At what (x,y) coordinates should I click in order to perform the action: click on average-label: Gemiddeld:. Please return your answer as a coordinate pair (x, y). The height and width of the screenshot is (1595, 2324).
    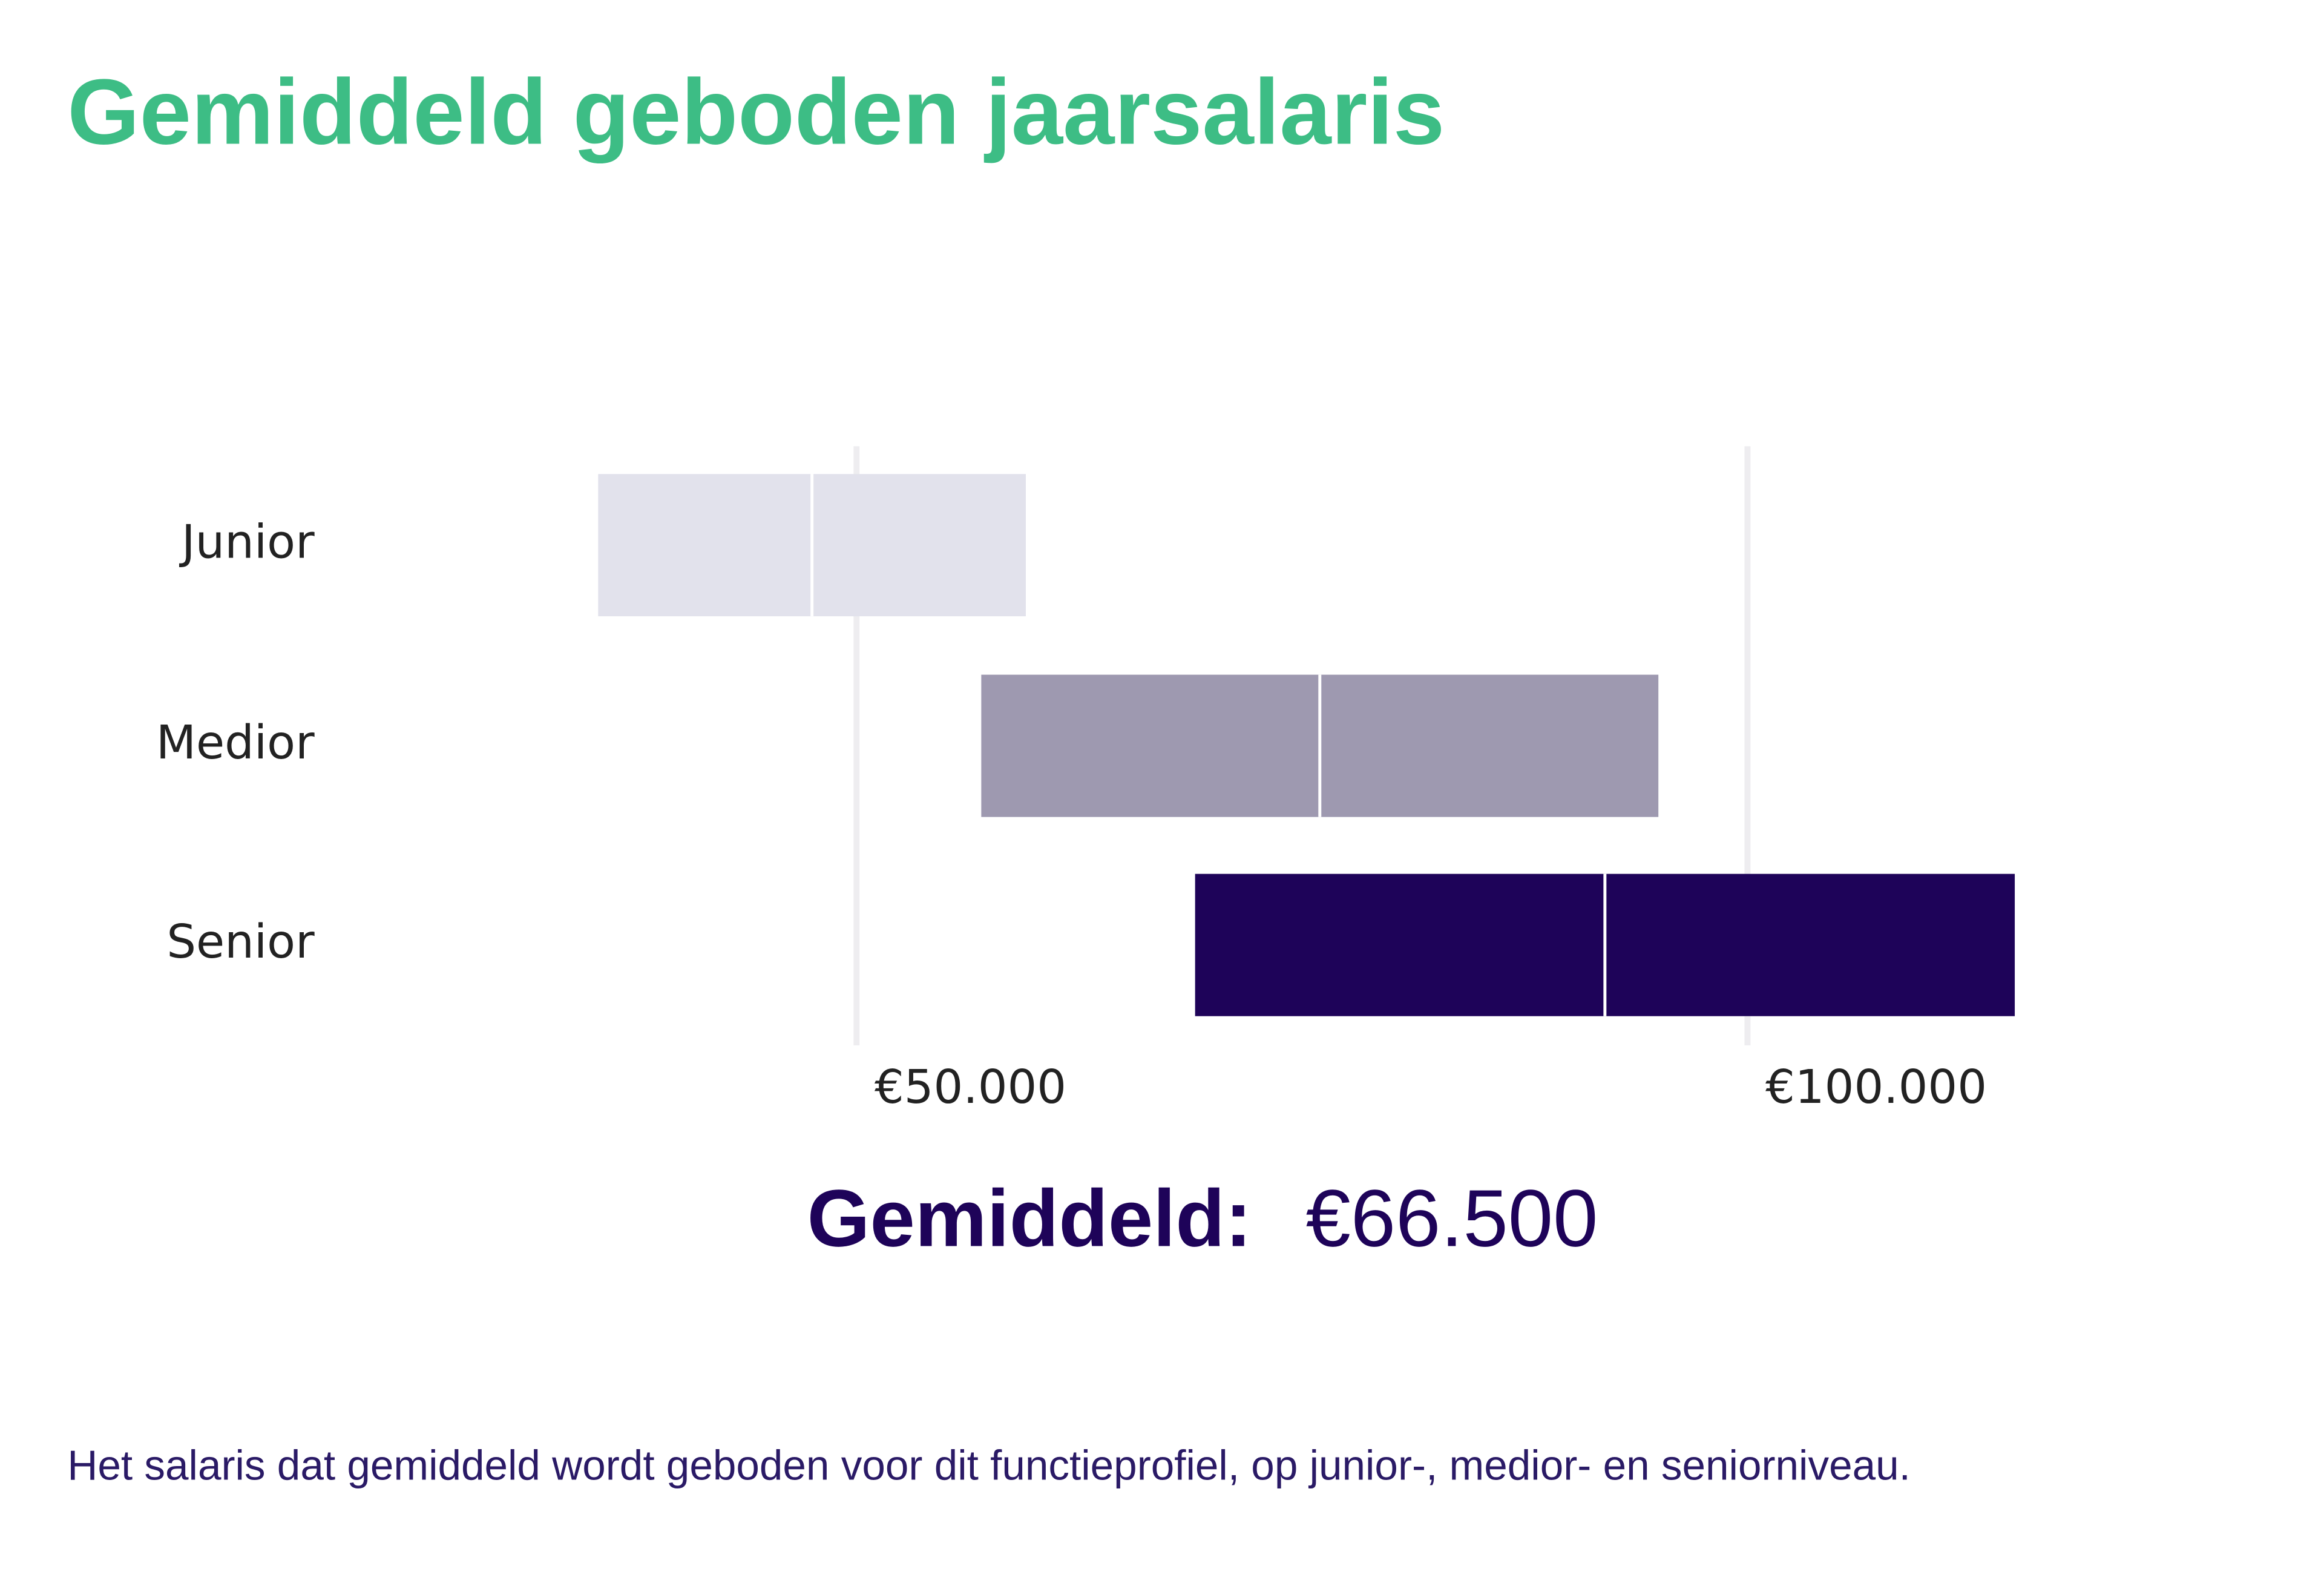
    Looking at the image, I should click on (1029, 1219).